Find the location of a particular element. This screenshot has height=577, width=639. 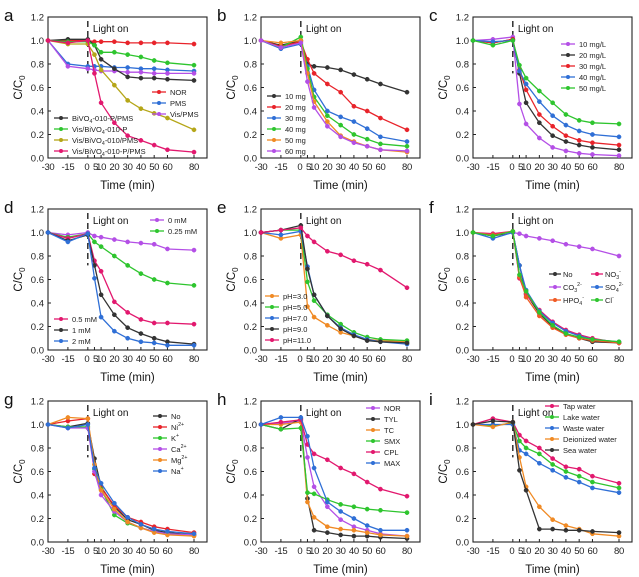

light-on-annotation: Light on is located at coordinates (536, 221).